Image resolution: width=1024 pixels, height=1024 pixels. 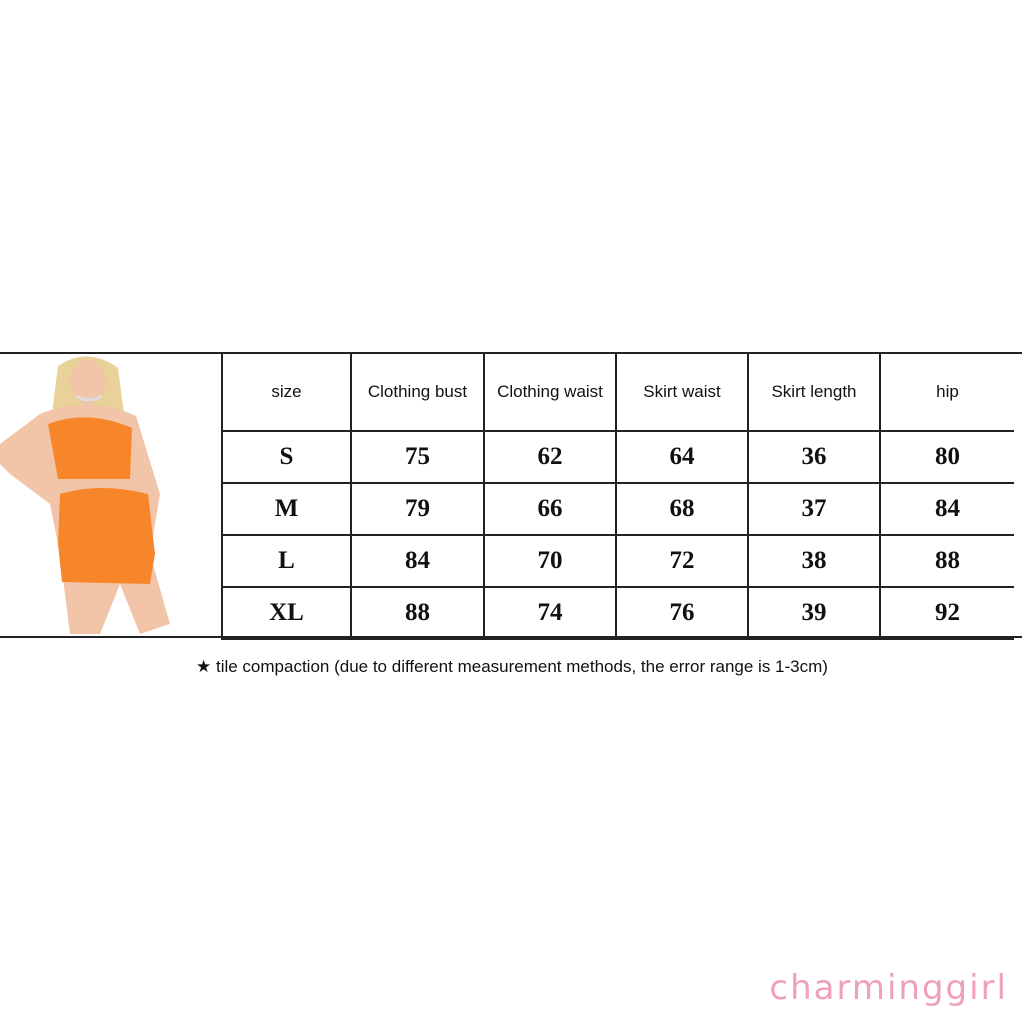 What do you see at coordinates (946, 613) in the screenshot?
I see `cell: 92` at bounding box center [946, 613].